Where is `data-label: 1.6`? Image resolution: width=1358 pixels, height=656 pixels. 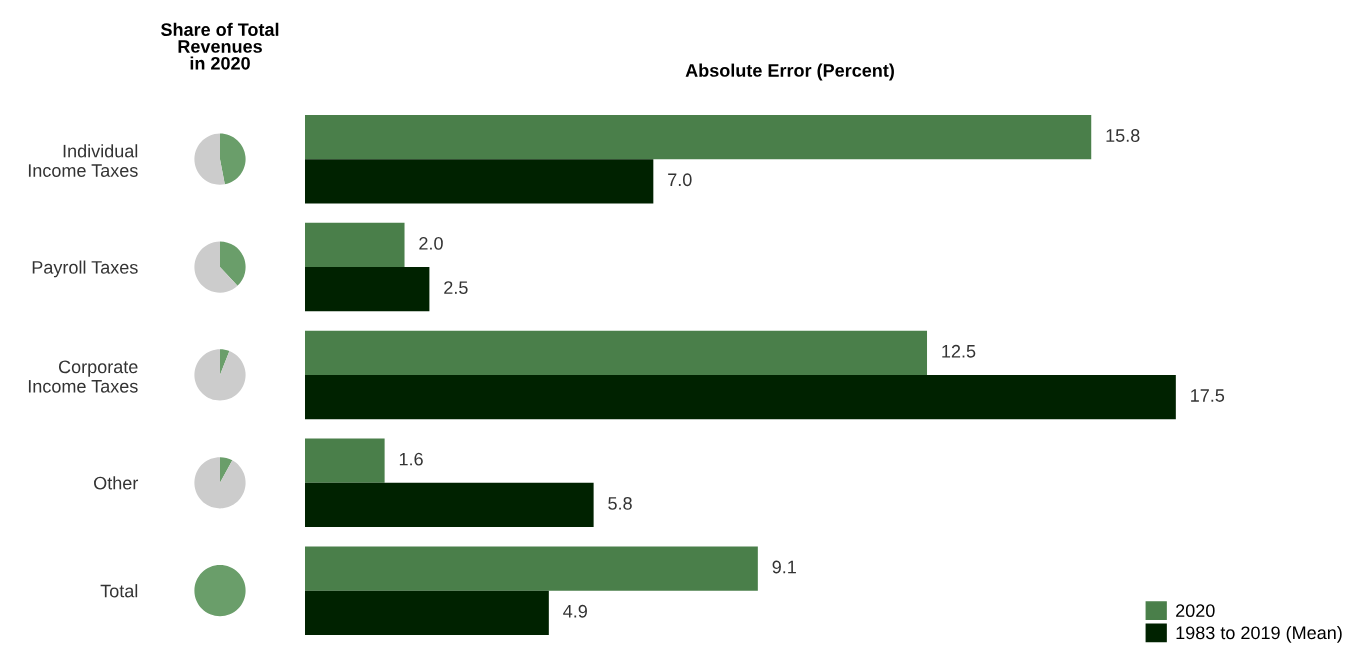 data-label: 1.6 is located at coordinates (411, 459).